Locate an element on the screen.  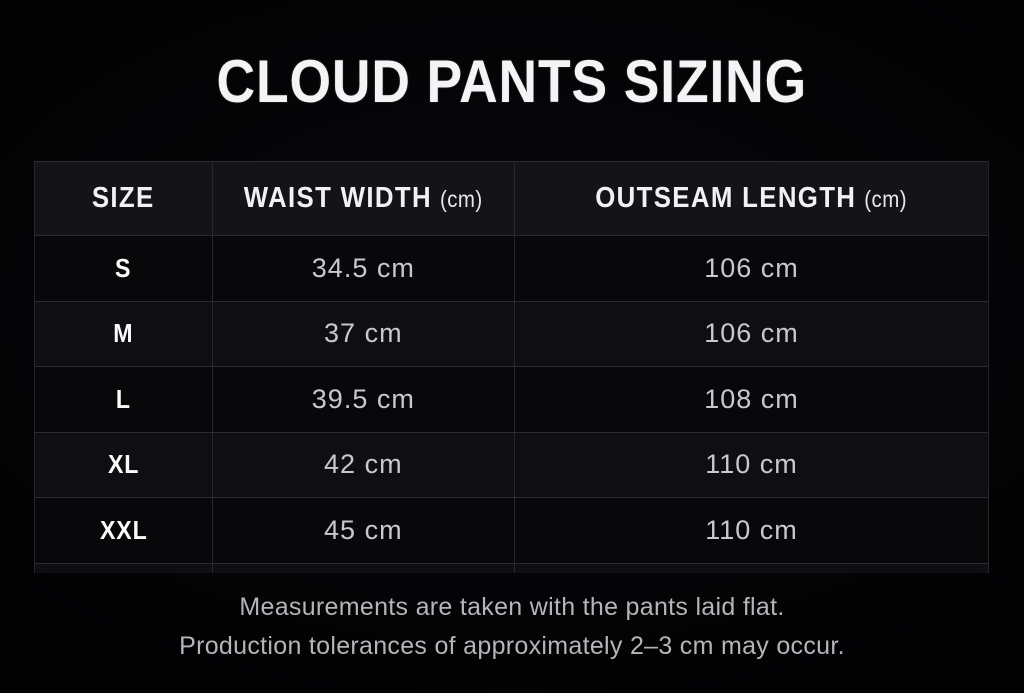
size-cell: XXL is located at coordinates (123, 529).